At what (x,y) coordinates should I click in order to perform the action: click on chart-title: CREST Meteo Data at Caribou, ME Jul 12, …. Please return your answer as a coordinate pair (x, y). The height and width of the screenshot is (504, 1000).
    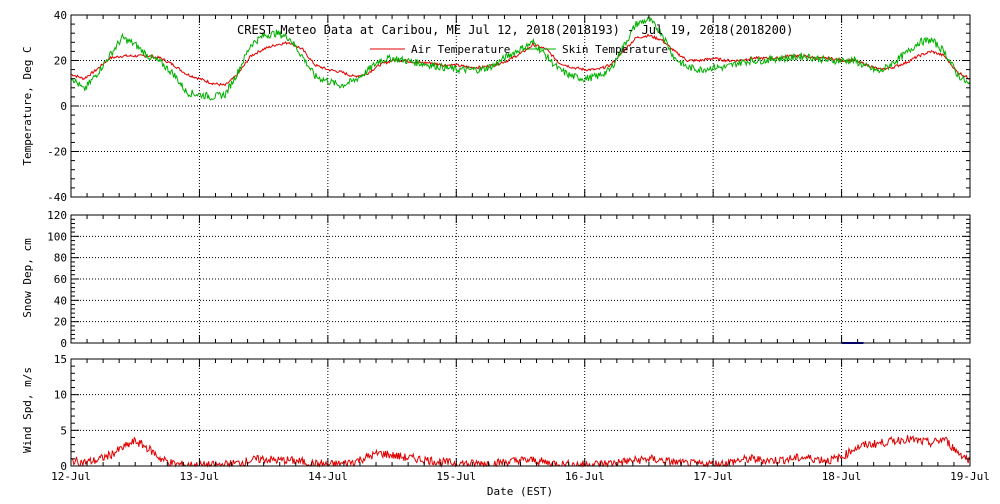
    Looking at the image, I should click on (515, 30).